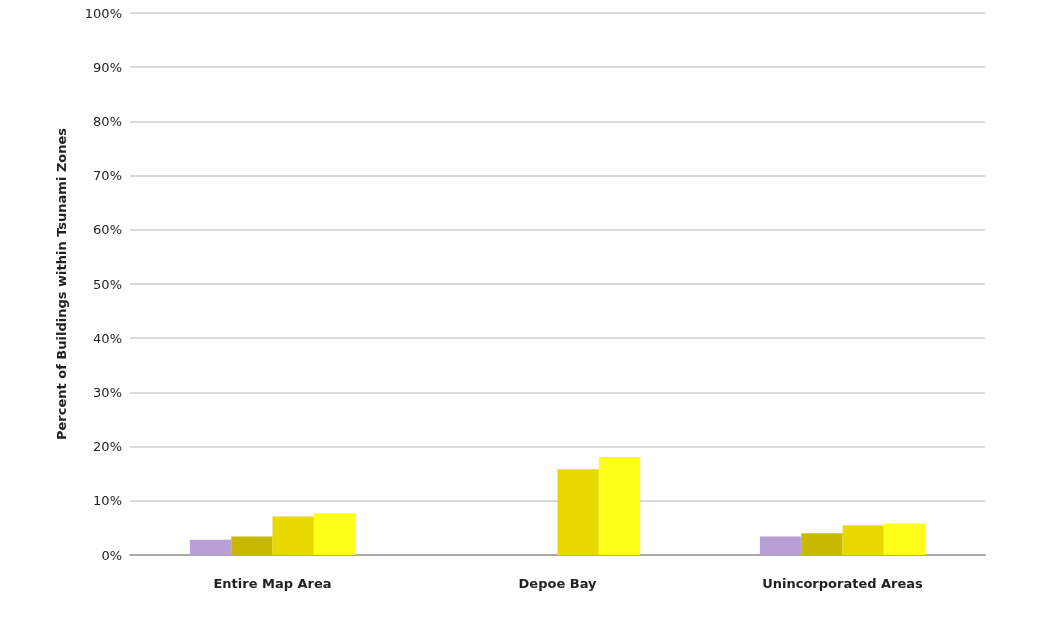 Image resolution: width=1050 pixels, height=633 pixels. I want to click on y-tick-label: 60%, so click(107, 230).